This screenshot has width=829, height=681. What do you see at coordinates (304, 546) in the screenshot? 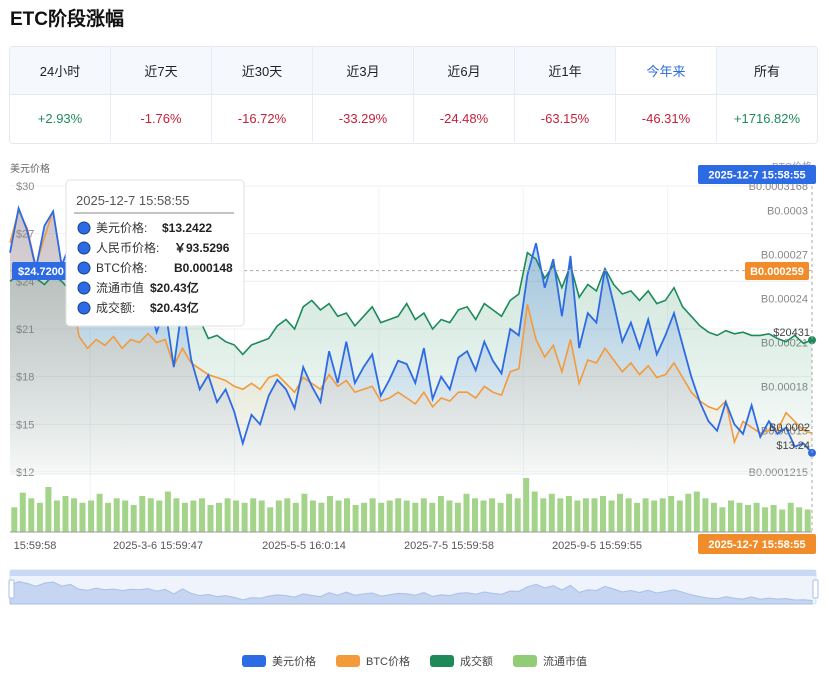
I see `x-tick-label: 2025-5-5 16:0:14` at bounding box center [304, 546].